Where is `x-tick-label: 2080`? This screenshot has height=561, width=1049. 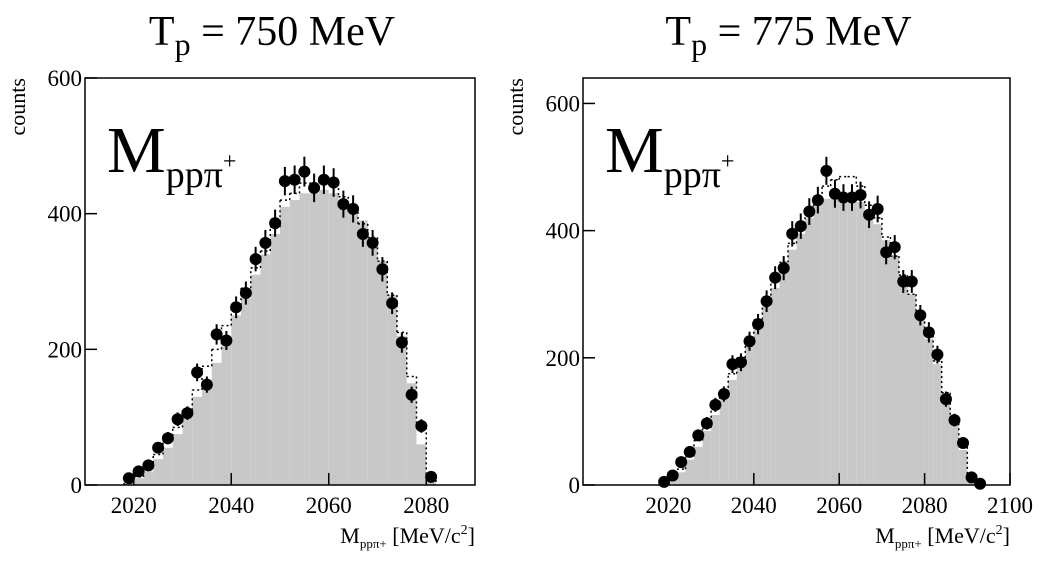
x-tick-label: 2080 is located at coordinates (426, 505).